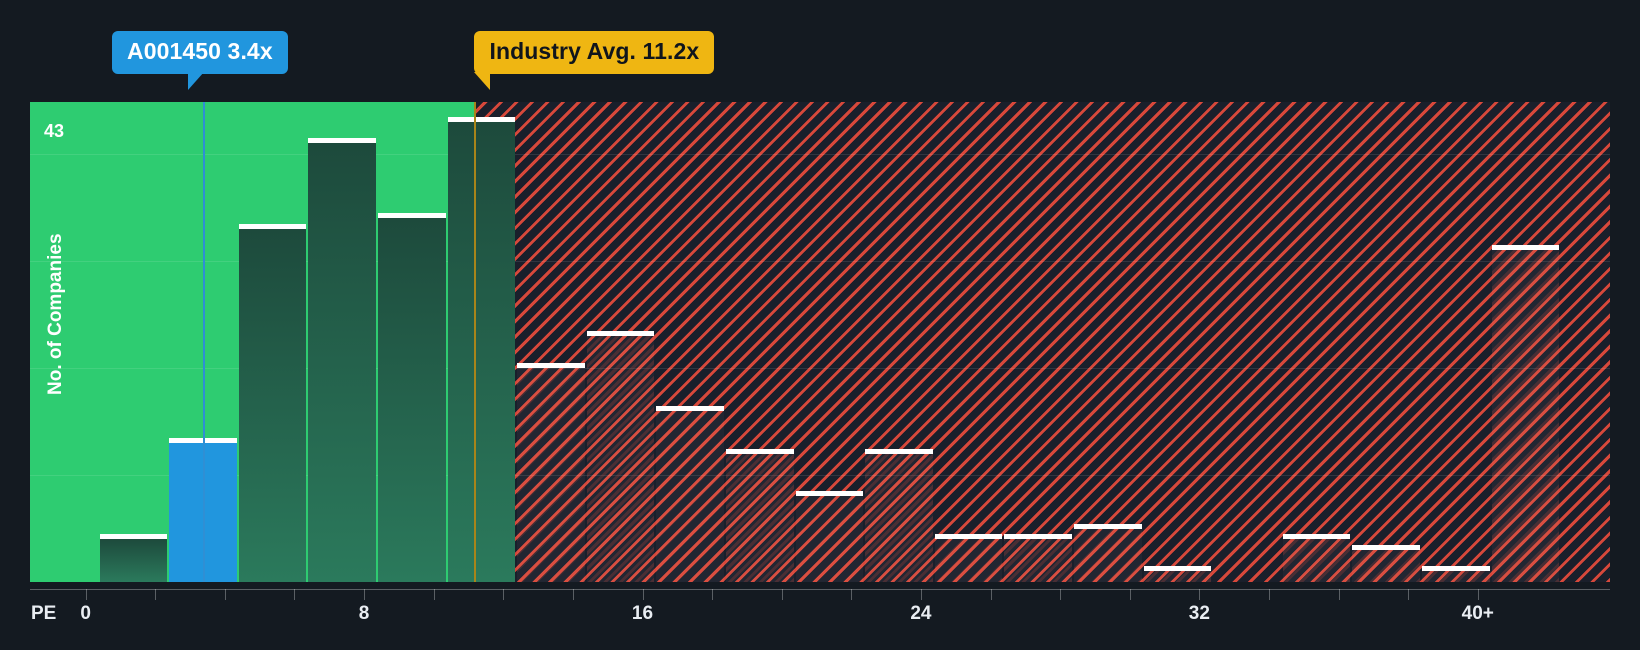 Image resolution: width=1640 pixels, height=650 pixels. I want to click on x-tick-label: 16, so click(642, 613).